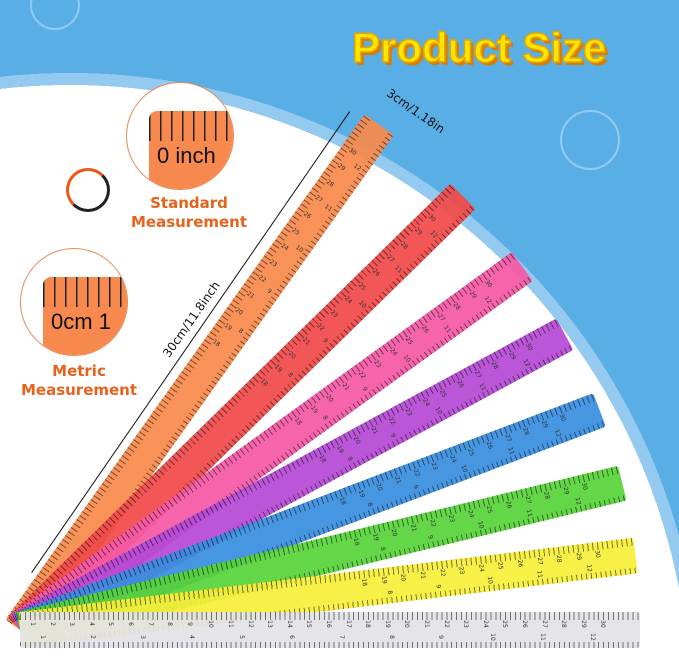 This screenshot has width=679, height=671. I want to click on cm-tick-label: 10, so click(211, 624).